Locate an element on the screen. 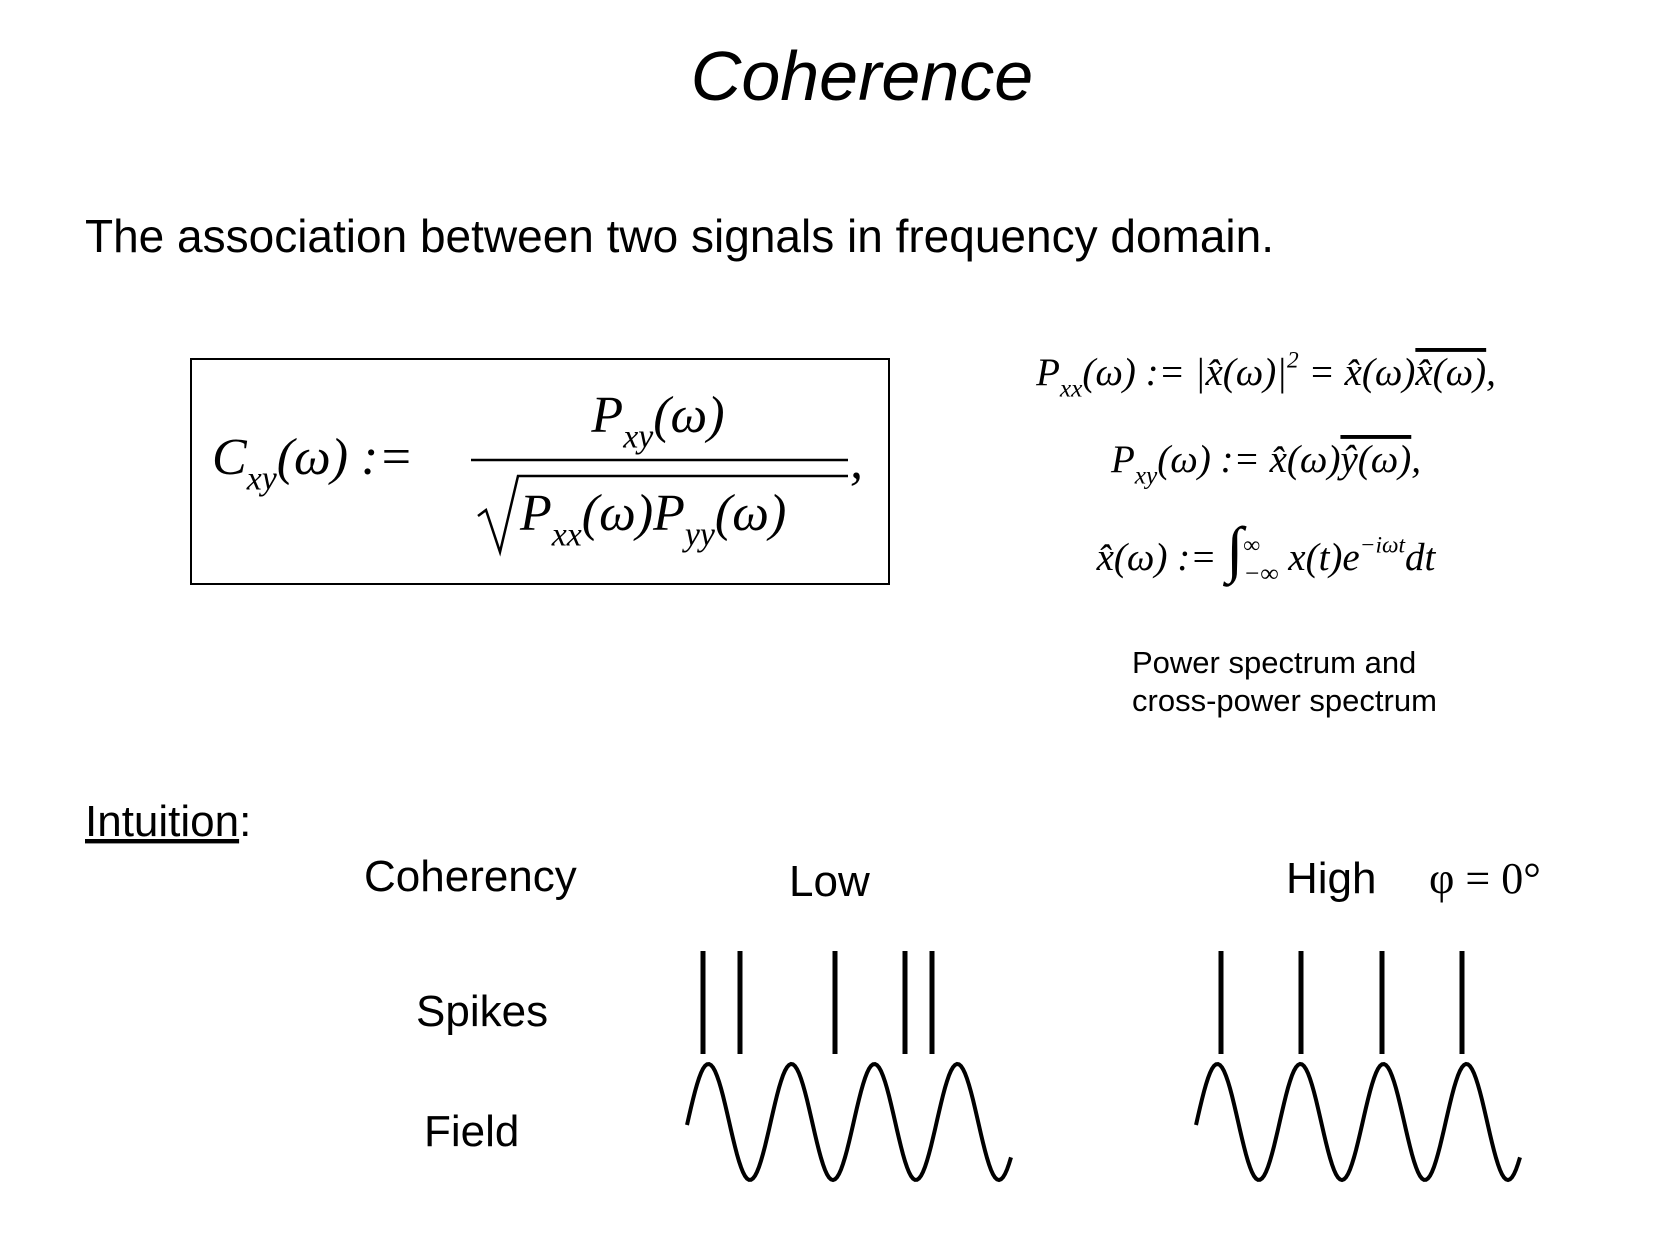  formula-lhs: Cxy(ω) := is located at coordinates (312, 463).